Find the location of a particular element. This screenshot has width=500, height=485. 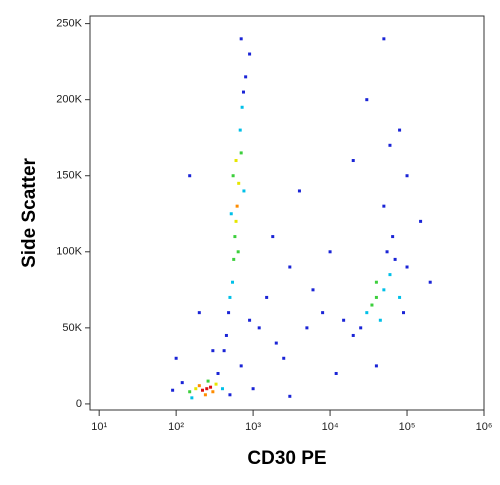

x-tick-label: 10⁶ is located at coordinates (484, 427).